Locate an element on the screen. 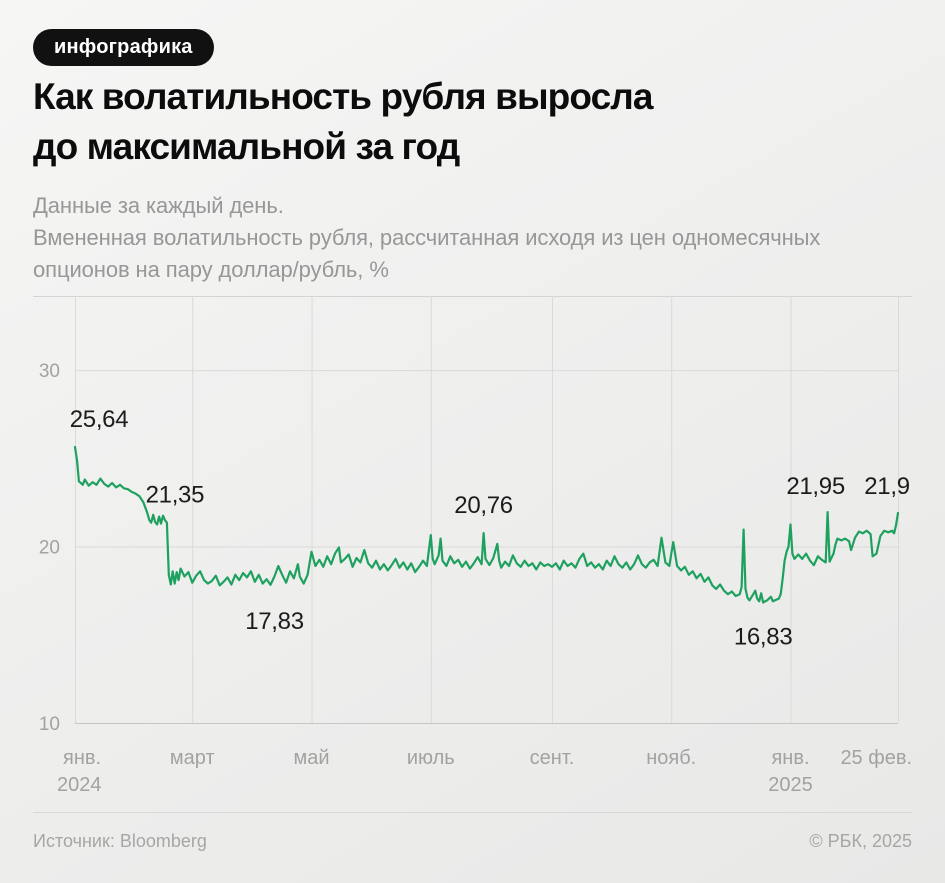 The width and height of the screenshot is (945, 883). x-tick-year-label: 2025 is located at coordinates (790, 785).